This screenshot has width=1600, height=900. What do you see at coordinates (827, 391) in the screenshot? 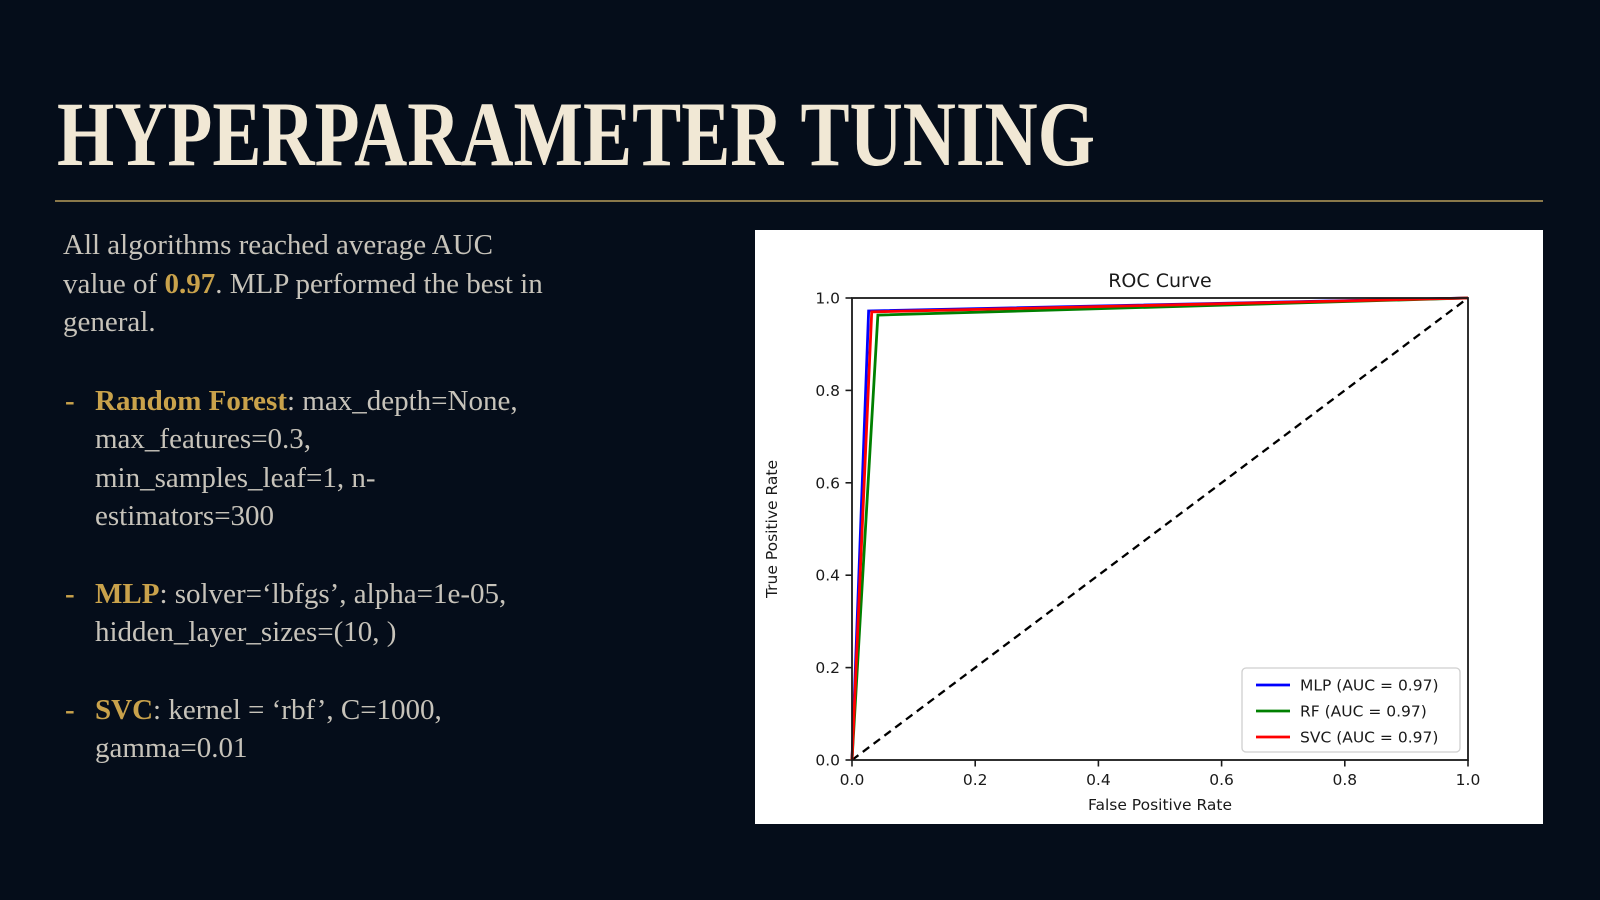
I see `y-tick-label: 0.8` at bounding box center [827, 391].